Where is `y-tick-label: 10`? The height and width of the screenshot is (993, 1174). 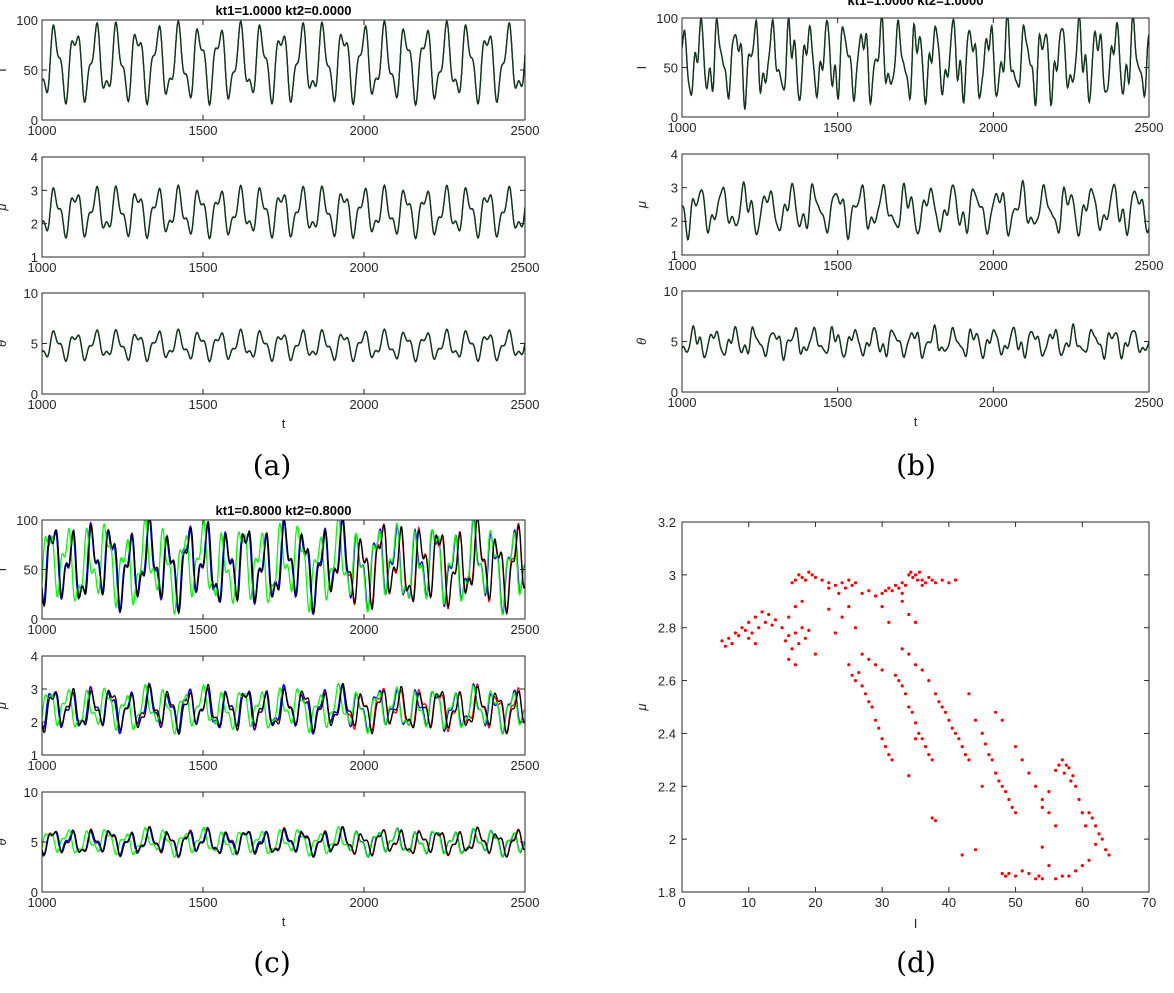
y-tick-label: 10 is located at coordinates (31, 293).